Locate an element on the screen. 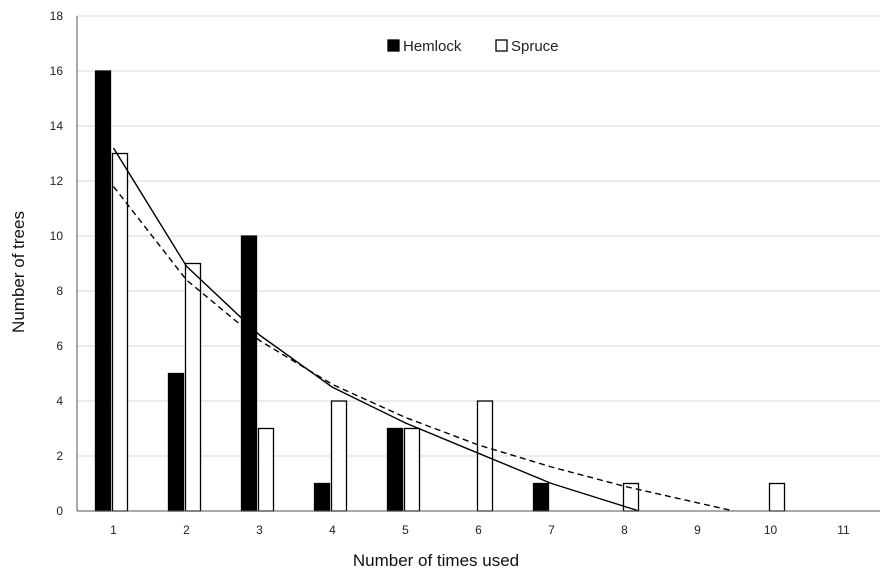  x-tick-label: 10 is located at coordinates (771, 530).